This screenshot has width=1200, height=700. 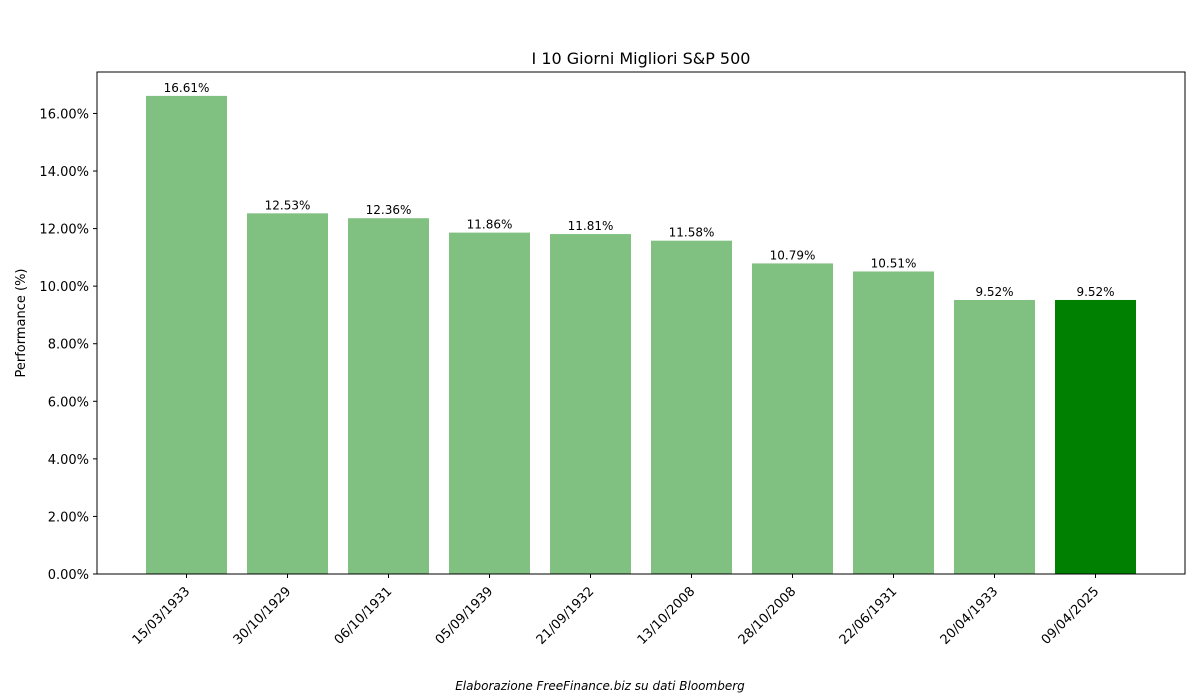 What do you see at coordinates (894, 263) in the screenshot?
I see `bar-value-label: 10.51%` at bounding box center [894, 263].